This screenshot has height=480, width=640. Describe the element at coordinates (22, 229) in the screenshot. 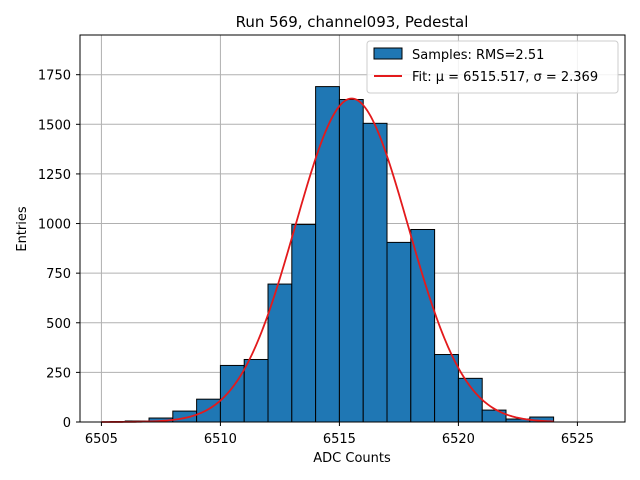

I see `y-axis-title: Entries` at that location.